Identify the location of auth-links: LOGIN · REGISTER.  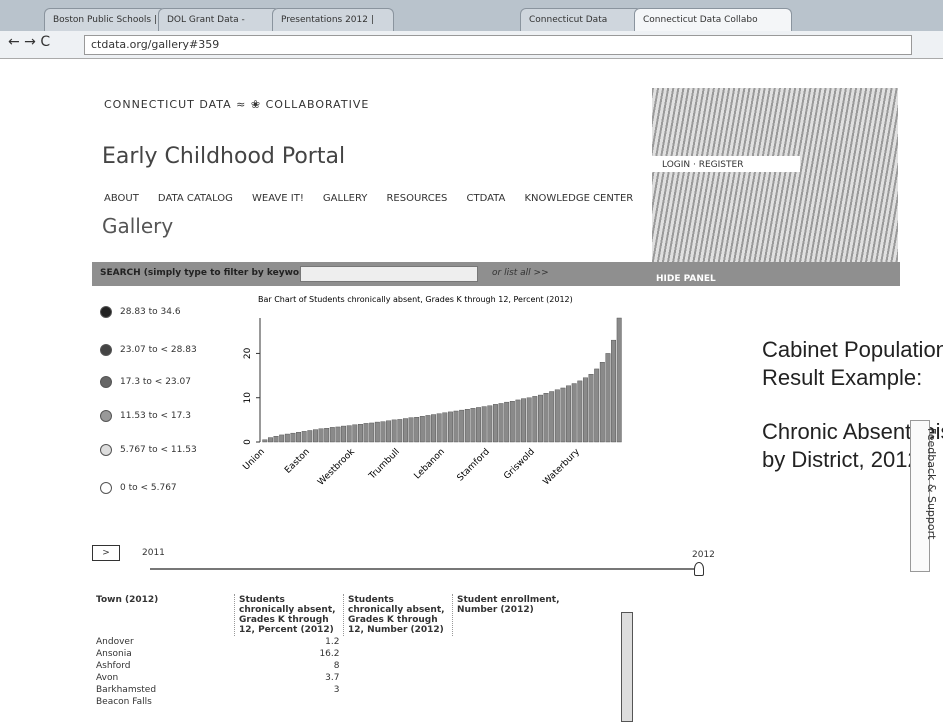
(703, 165).